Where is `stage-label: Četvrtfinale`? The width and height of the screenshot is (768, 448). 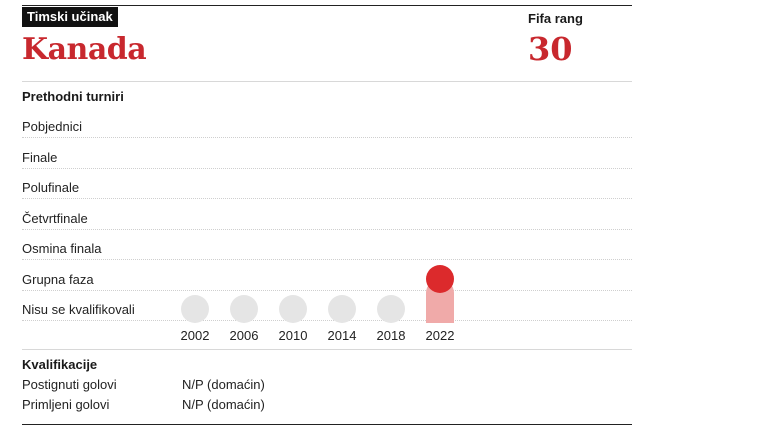
stage-label: Četvrtfinale is located at coordinates (55, 218).